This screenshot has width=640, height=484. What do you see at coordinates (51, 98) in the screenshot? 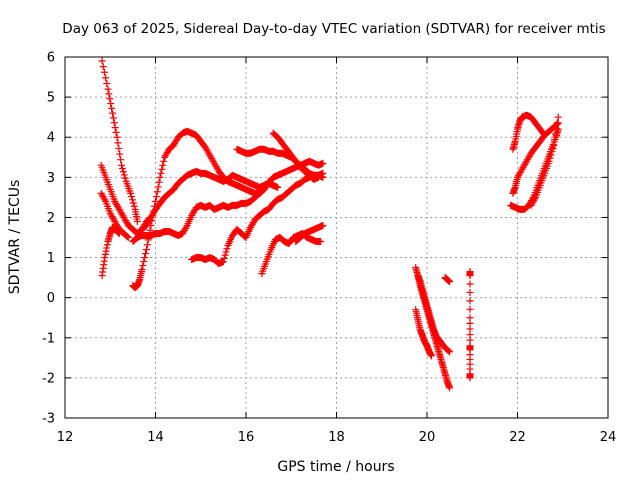
I see `y-tick-label: 5` at bounding box center [51, 98].